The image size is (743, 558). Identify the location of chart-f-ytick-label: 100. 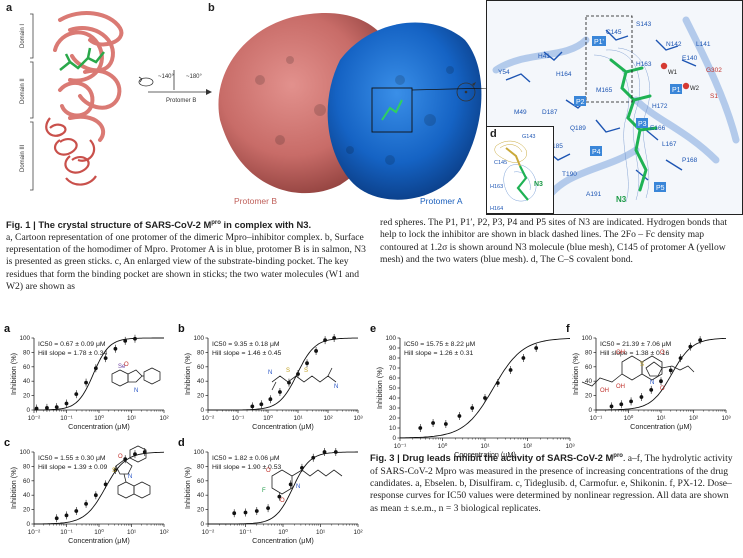
(586, 338).